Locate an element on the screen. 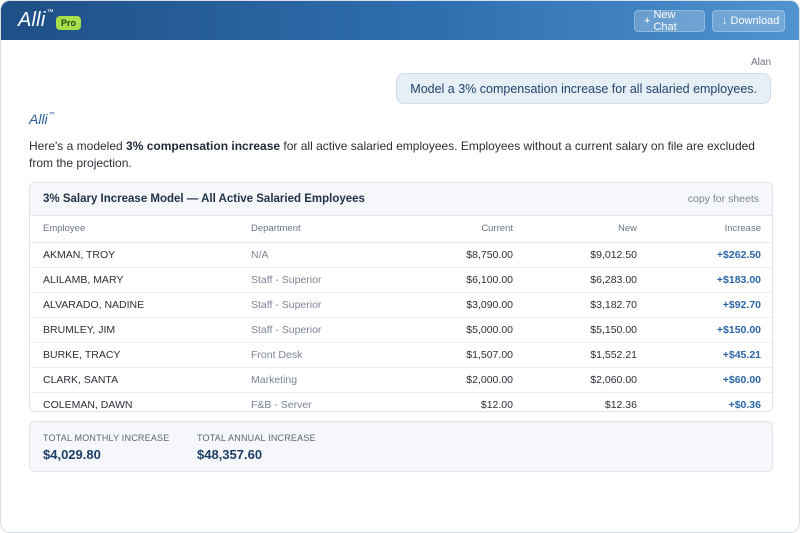  current-salary-cell: $2,000.00 is located at coordinates (462, 380).